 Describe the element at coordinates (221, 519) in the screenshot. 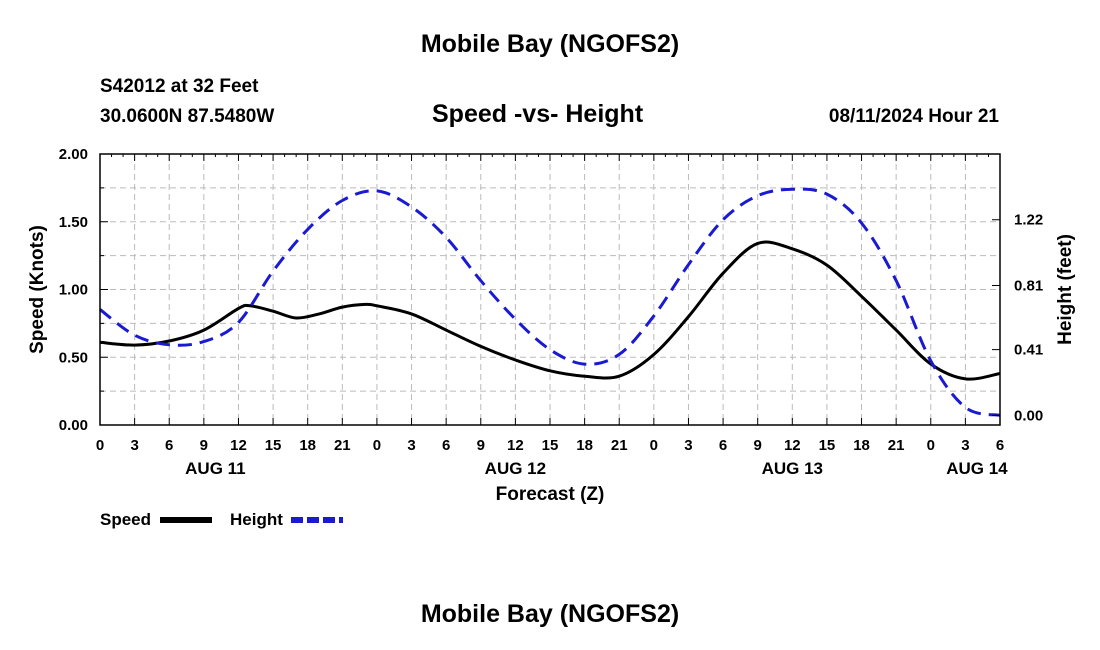

I see `legend: Speed Height` at that location.